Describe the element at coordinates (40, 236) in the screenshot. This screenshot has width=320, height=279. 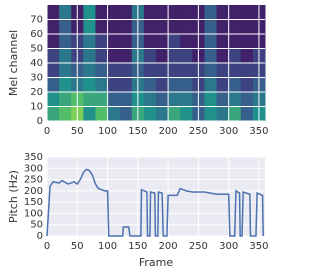
I see `y-tick-label: 0` at that location.